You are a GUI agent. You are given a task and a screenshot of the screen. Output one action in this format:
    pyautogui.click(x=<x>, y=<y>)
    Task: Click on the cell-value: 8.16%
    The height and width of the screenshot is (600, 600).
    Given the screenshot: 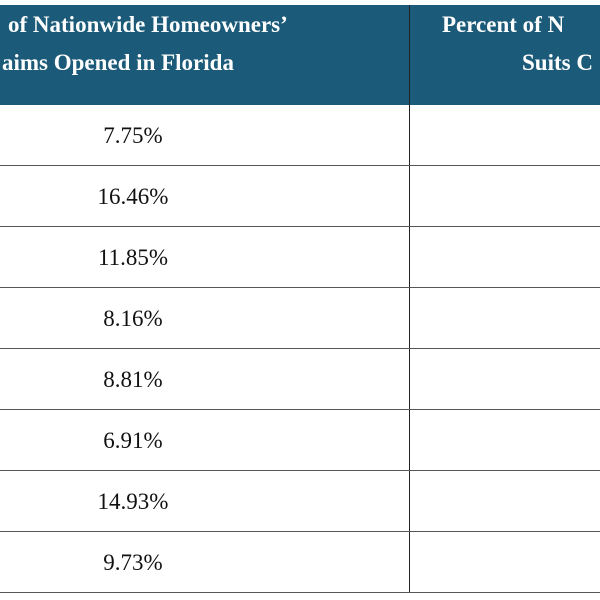 What is the action you would take?
    pyautogui.click(x=133, y=318)
    